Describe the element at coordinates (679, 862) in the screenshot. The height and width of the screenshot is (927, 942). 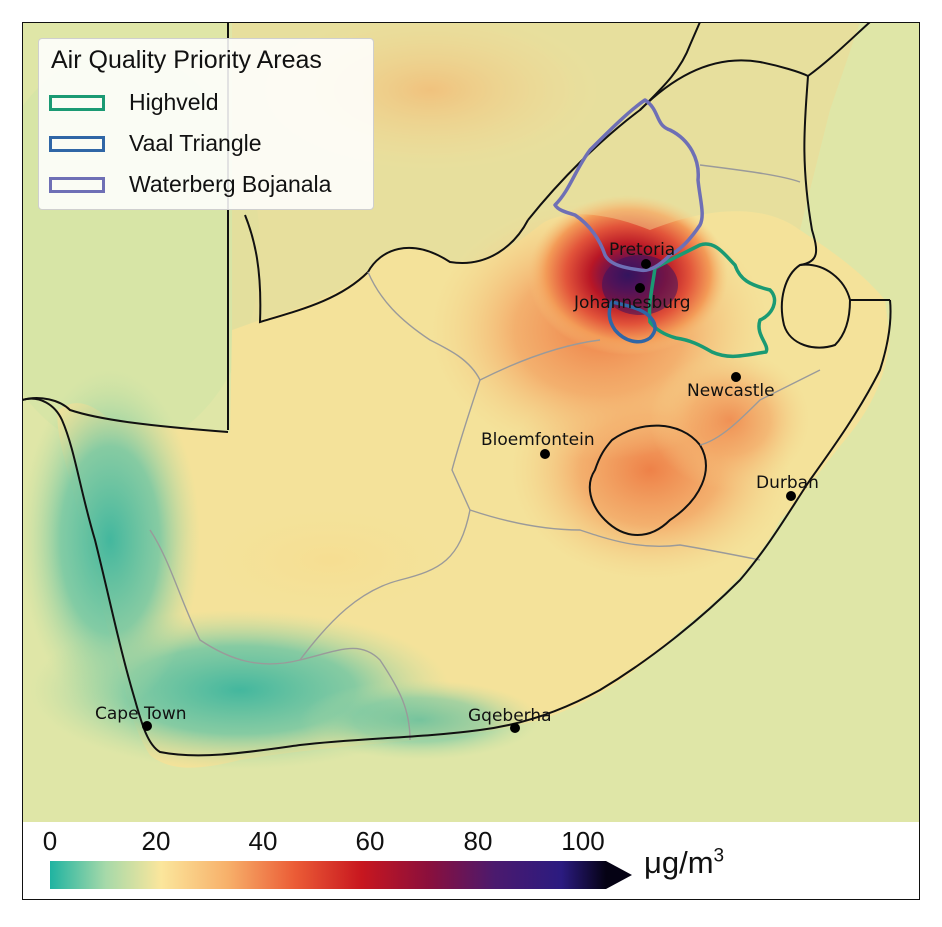
I see `colorbar-unit-base: μg/m` at that location.